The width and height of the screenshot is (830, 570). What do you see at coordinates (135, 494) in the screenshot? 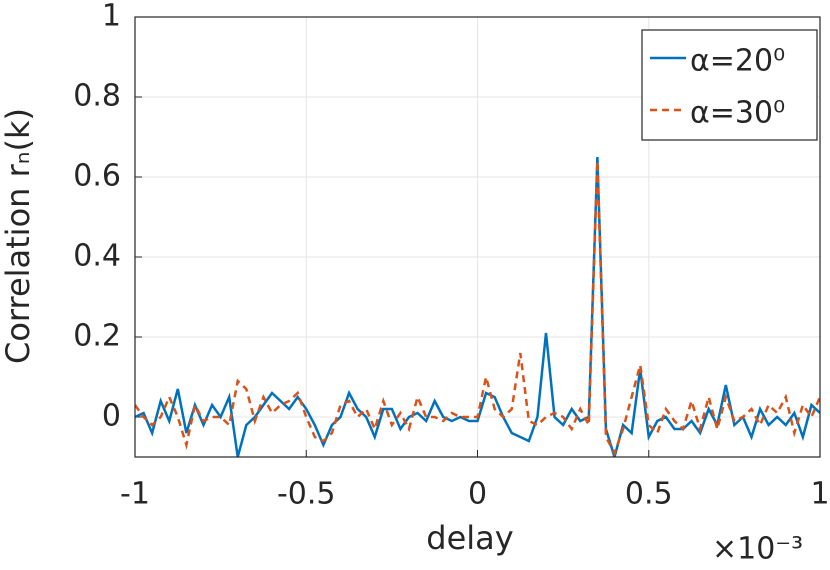
I see `x-tick-label: -1` at bounding box center [135, 494].